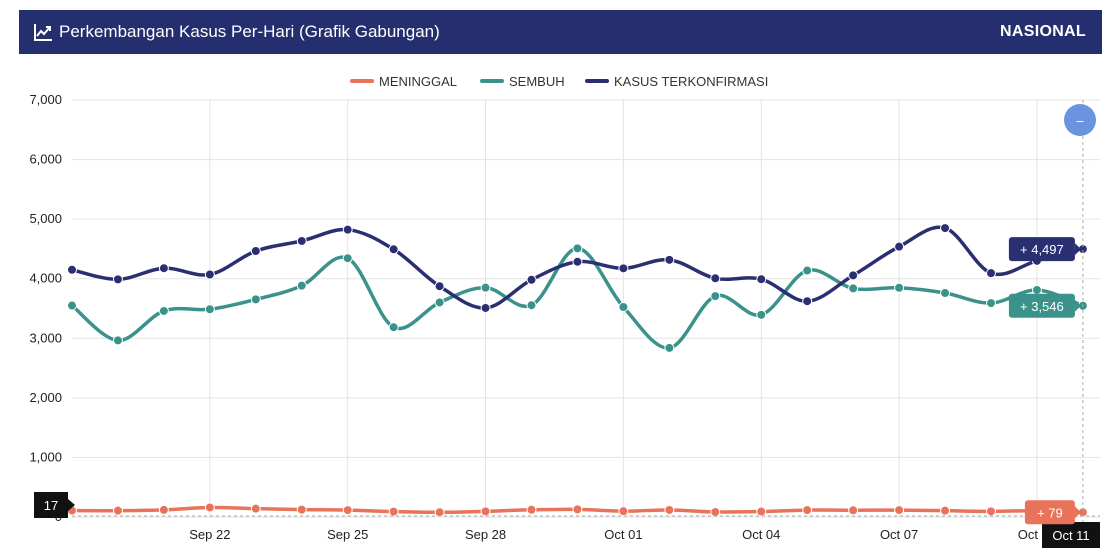 Image resolution: width=1106 pixels, height=555 pixels. I want to click on x-tick-label: Oct 04, so click(761, 534).